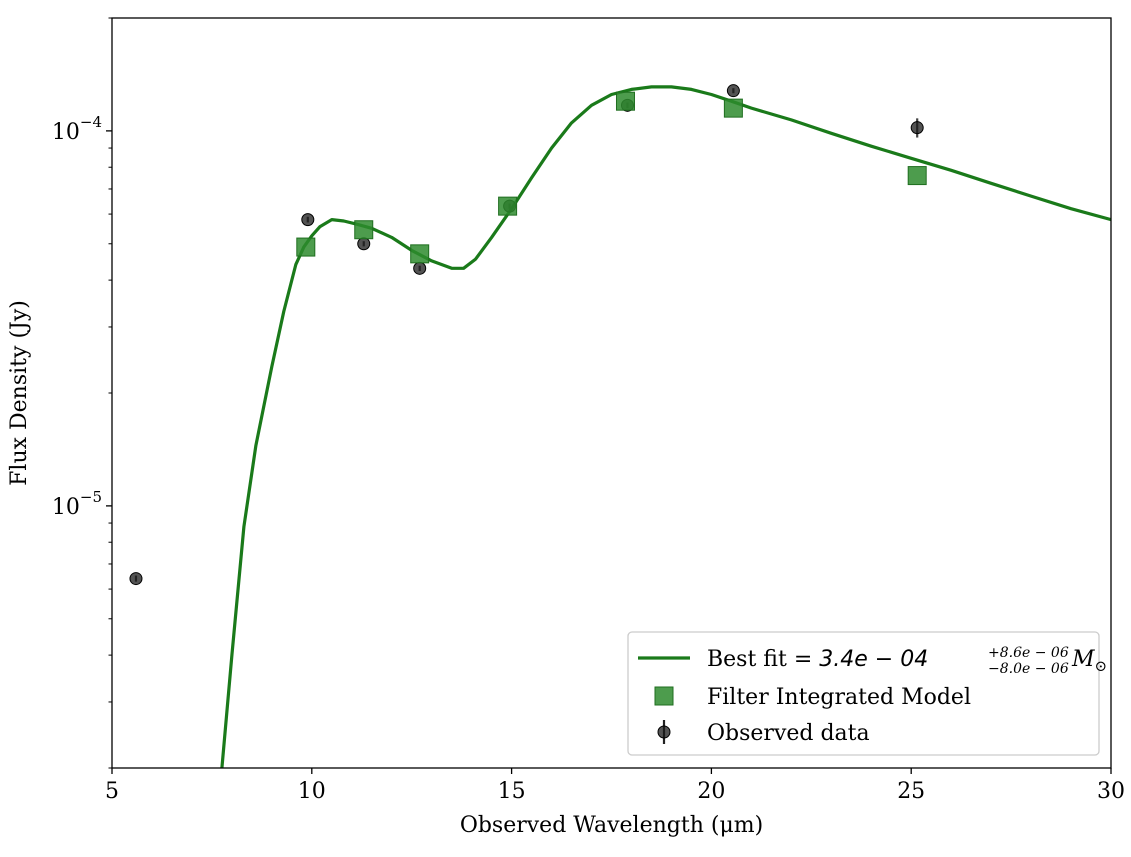  I want to click on y-tick-label: 10⁻⁴, so click(77, 129).